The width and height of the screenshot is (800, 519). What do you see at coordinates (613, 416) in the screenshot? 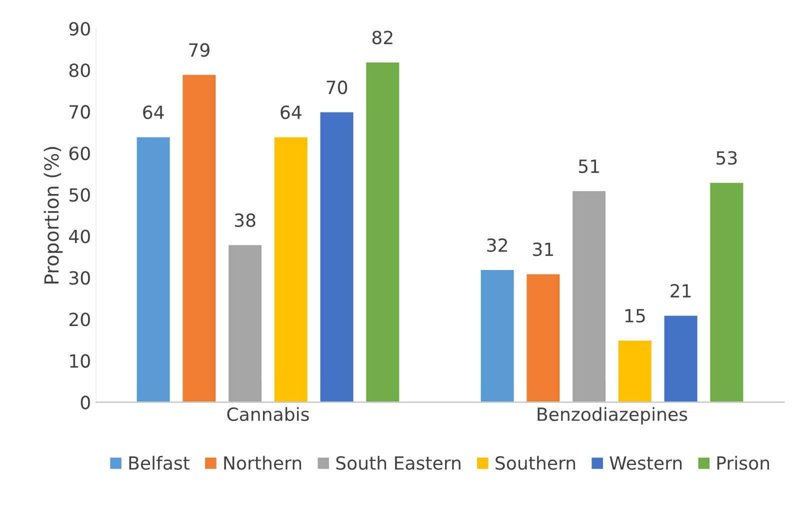
I see `x-tick-label: Benzodiazepines` at bounding box center [613, 416].